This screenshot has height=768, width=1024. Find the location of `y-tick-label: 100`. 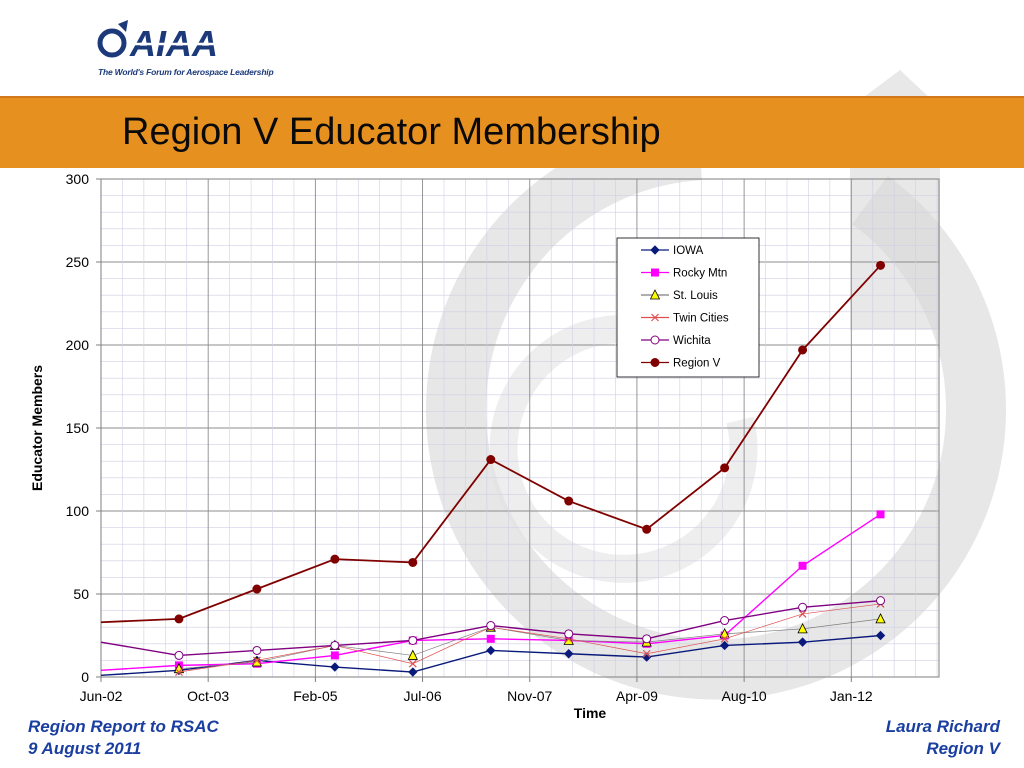

y-tick-label: 100 is located at coordinates (78, 511).